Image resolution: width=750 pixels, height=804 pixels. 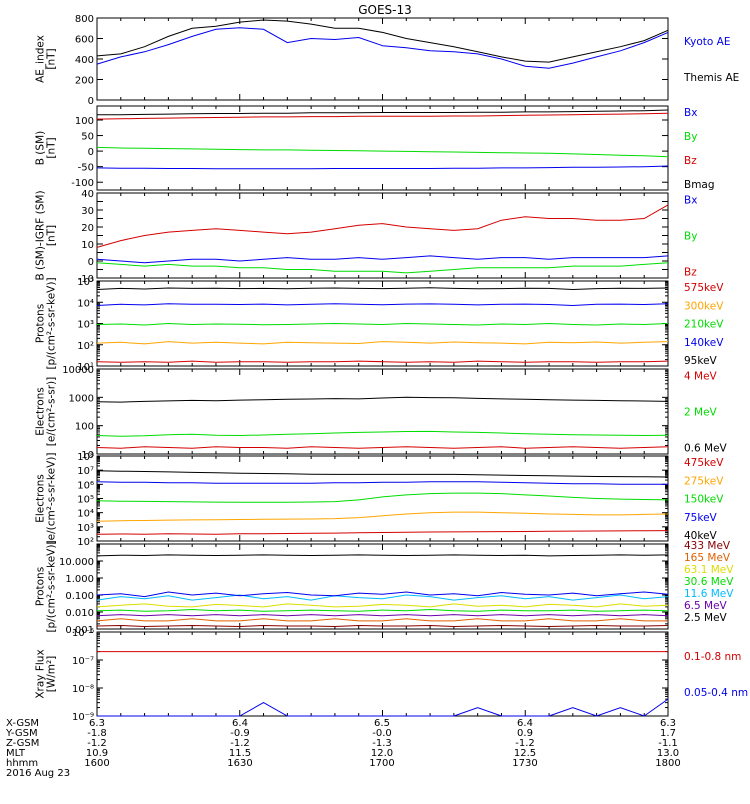 What do you see at coordinates (239, 763) in the screenshot?
I see `x-axis-value: 1630` at bounding box center [239, 763].